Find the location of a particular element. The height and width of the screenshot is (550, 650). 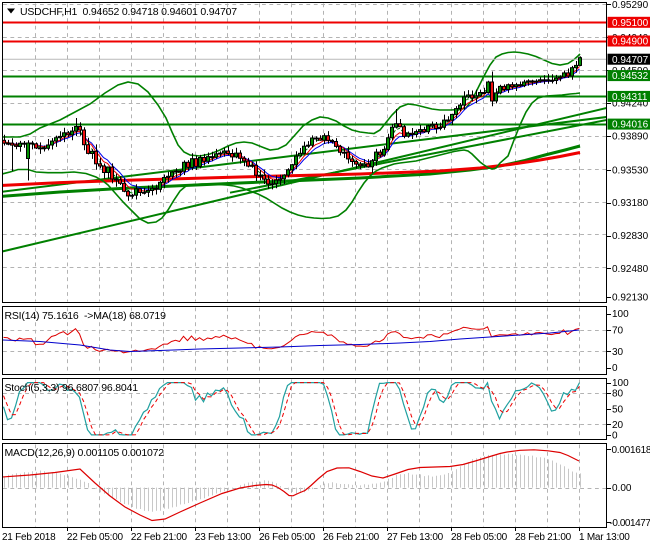

svg-text: 0.93890 is located at coordinates (630, 137).